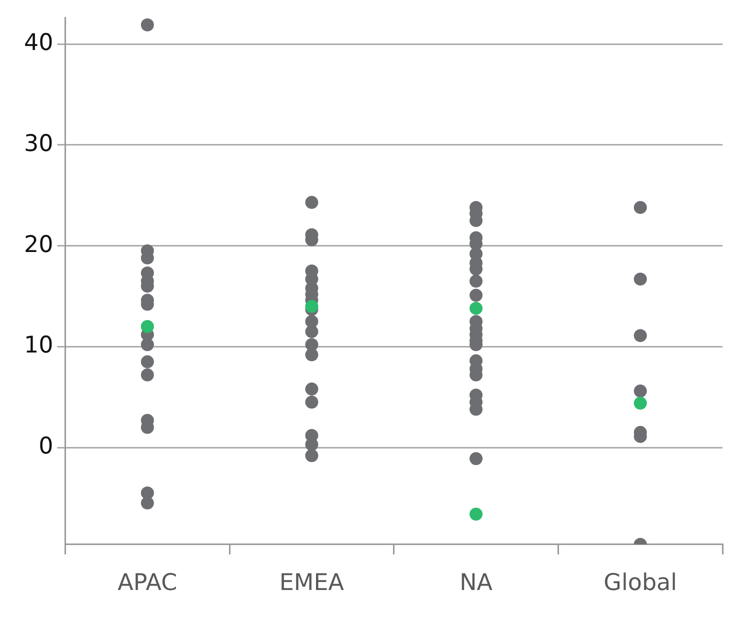 The image size is (729, 634). Describe the element at coordinates (39, 245) in the screenshot. I see `y-tick-label: 20` at that location.